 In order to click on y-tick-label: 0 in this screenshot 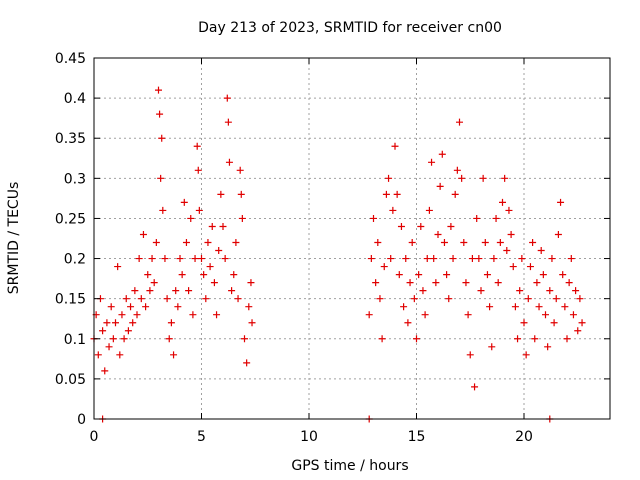, I will do `click(81, 420)`.